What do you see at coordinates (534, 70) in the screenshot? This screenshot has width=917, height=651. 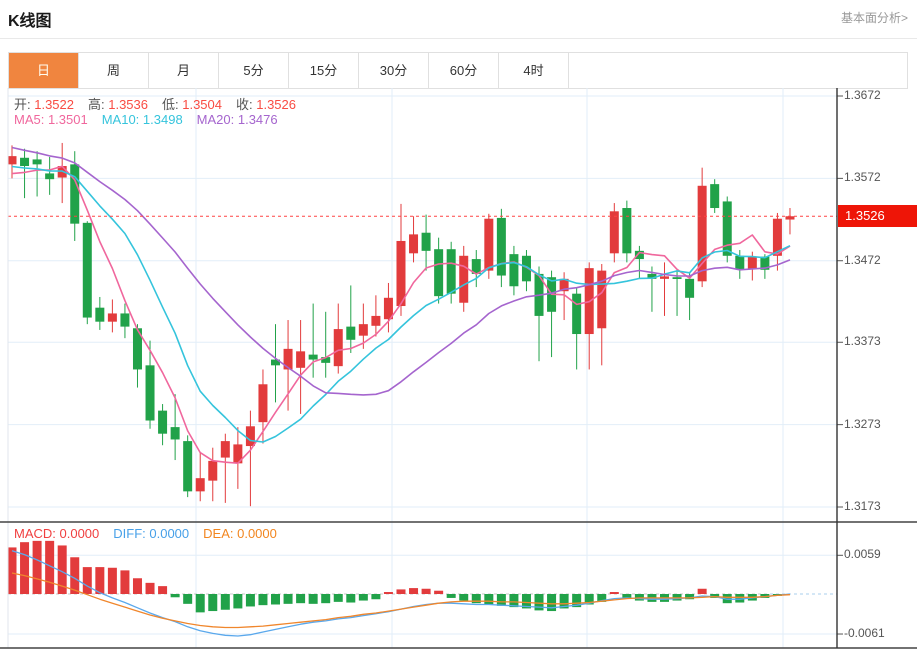 I see `tab-4hour: 4时` at bounding box center [534, 70].